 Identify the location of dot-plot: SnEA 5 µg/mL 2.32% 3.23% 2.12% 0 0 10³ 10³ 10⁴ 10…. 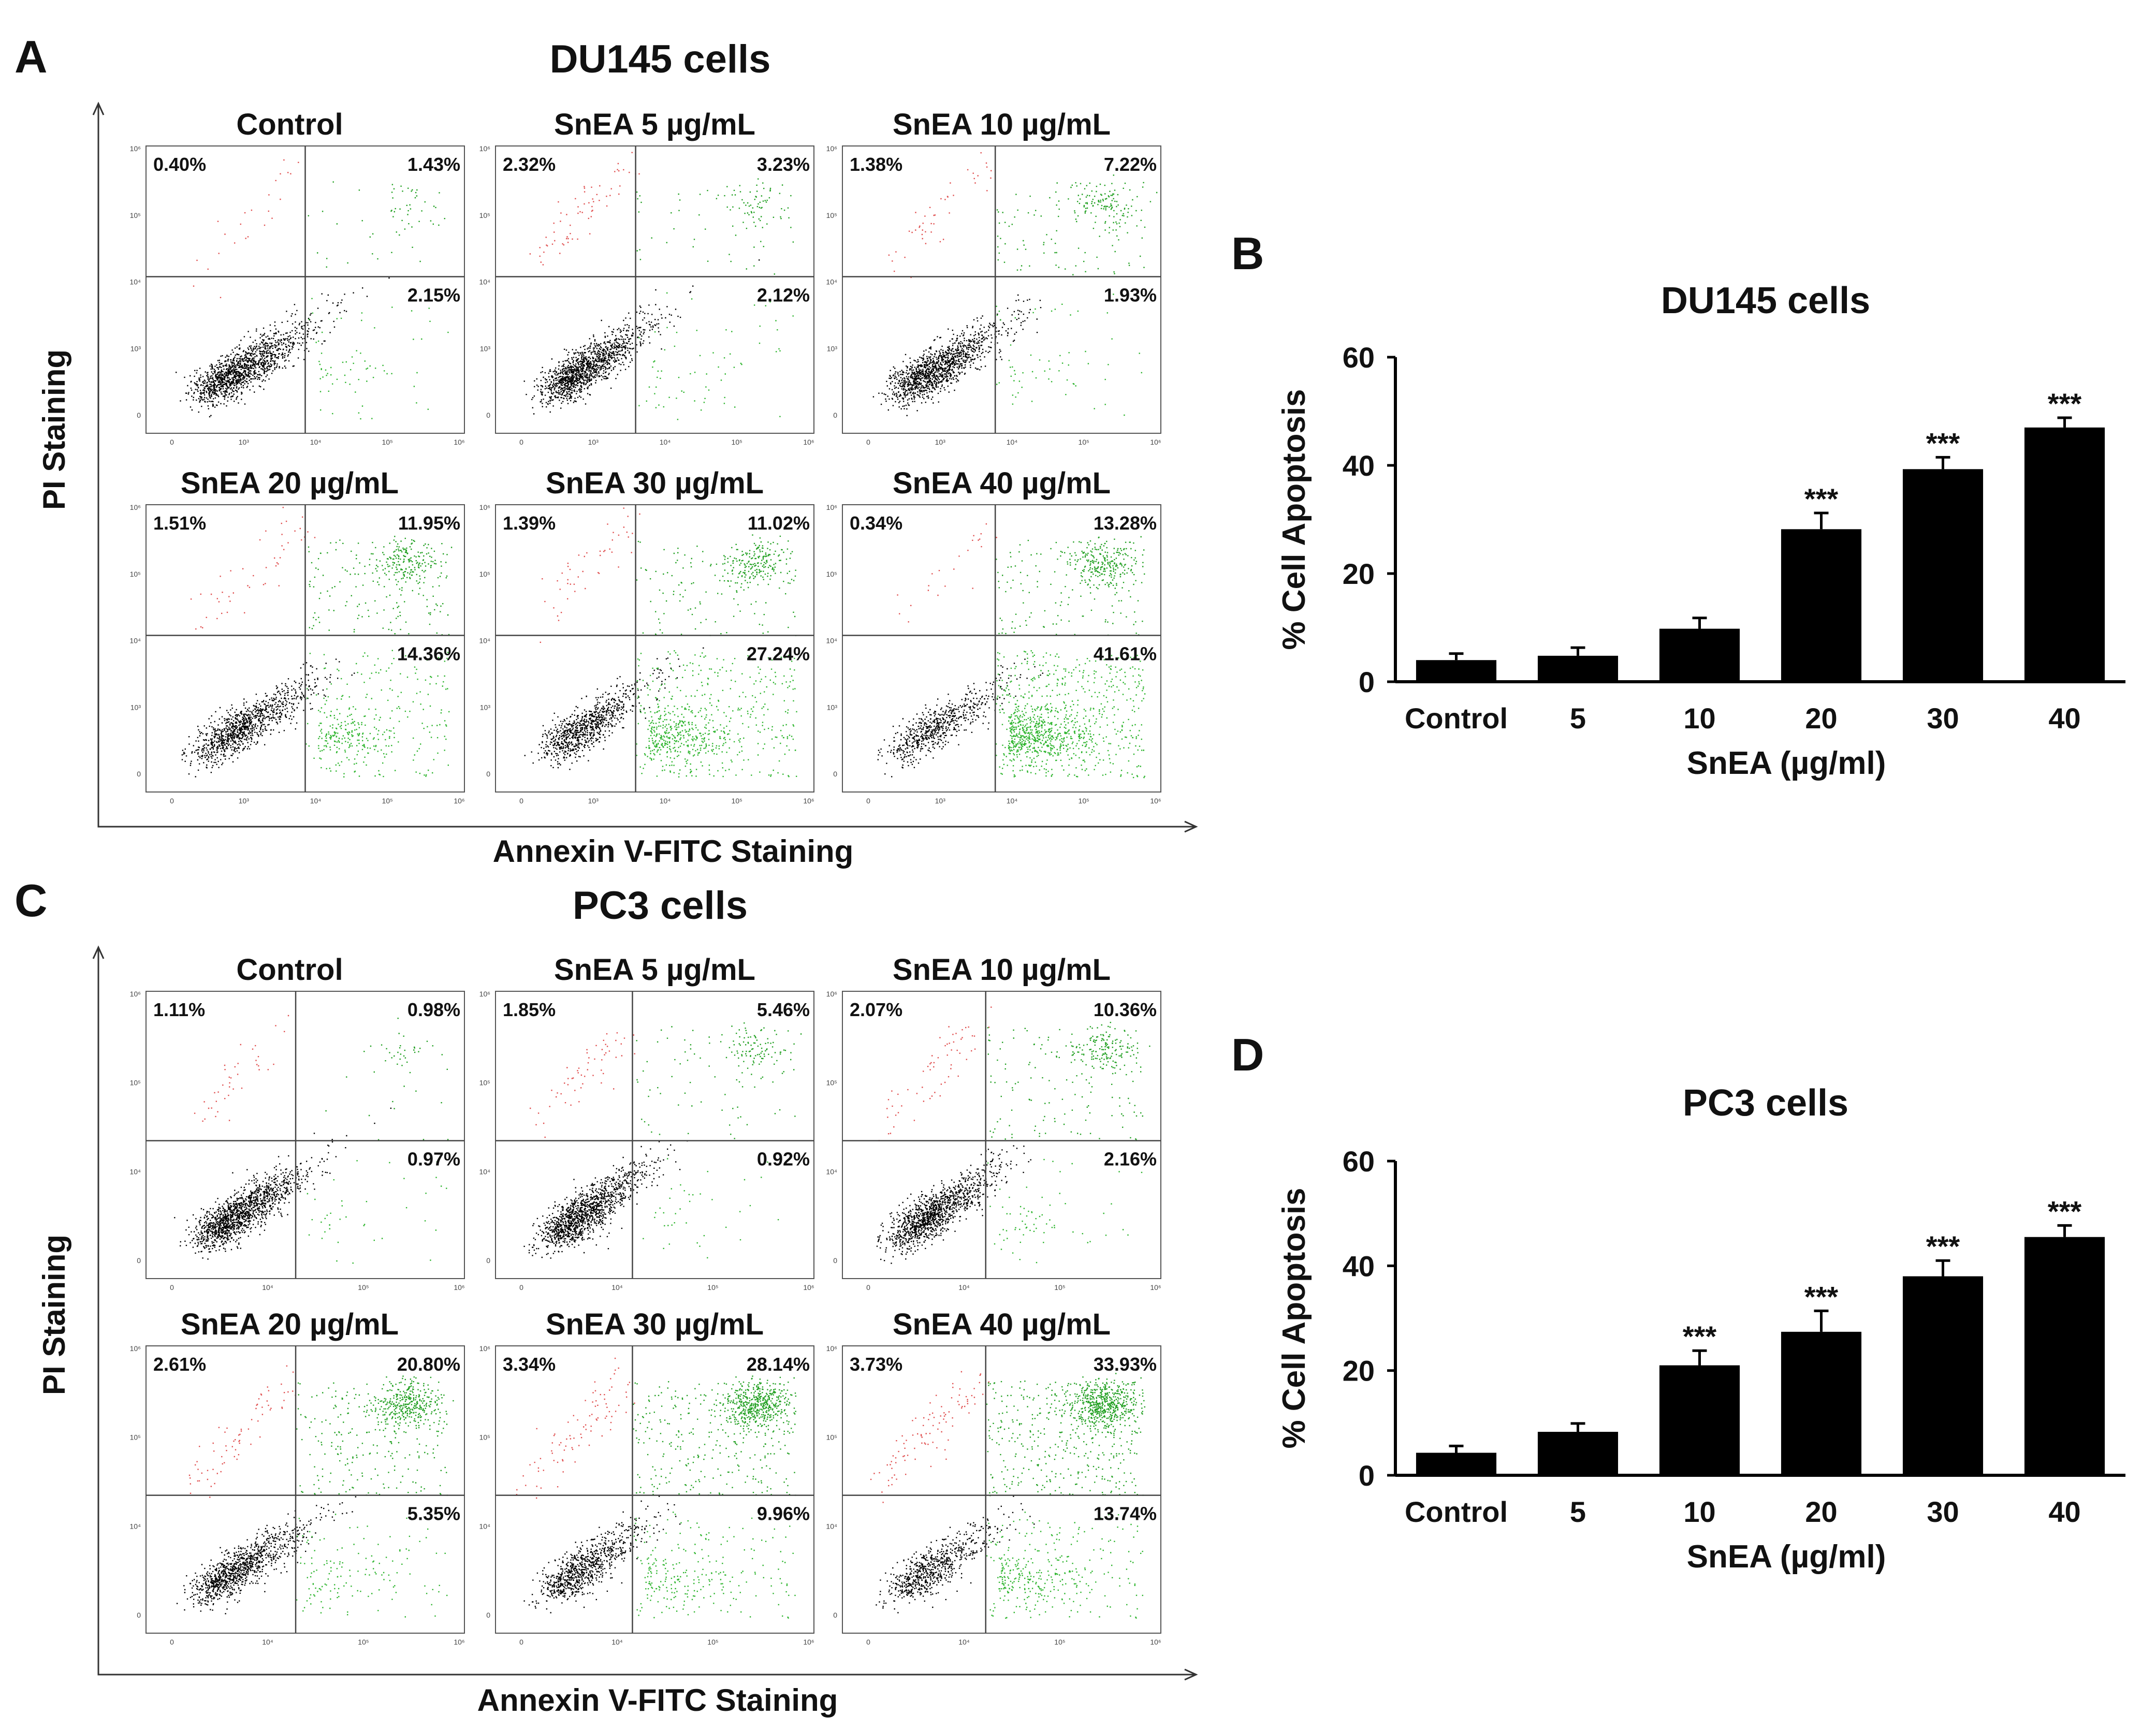
(647, 277).